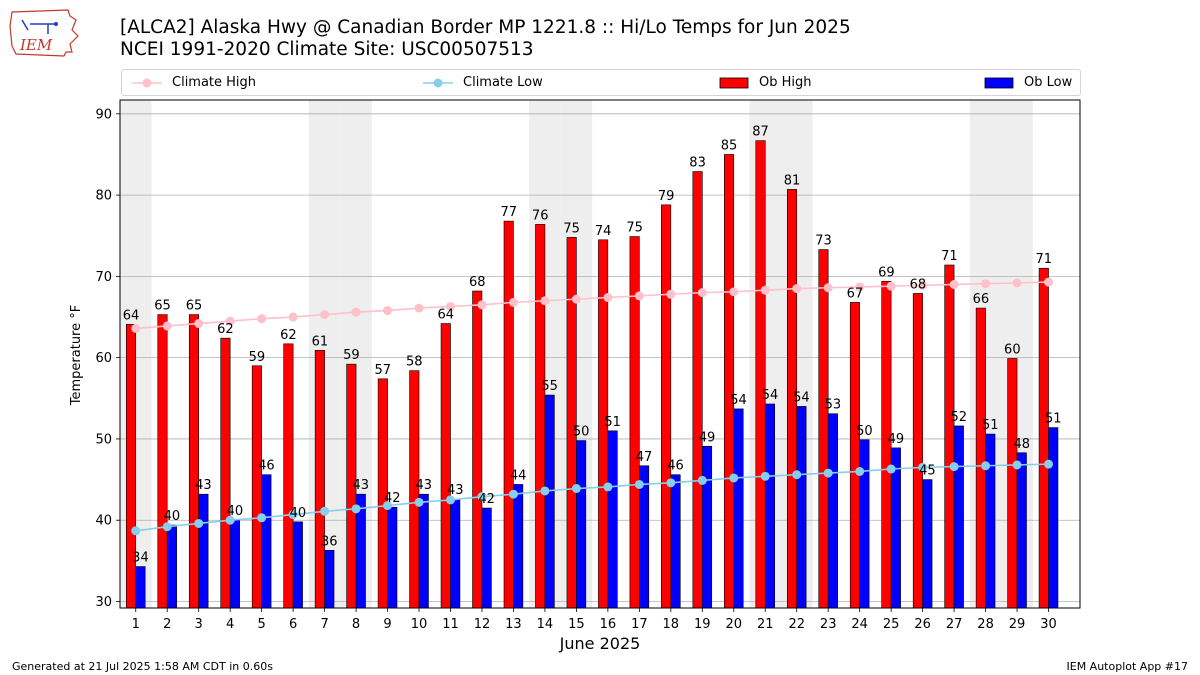  I want to click on ob-high-label: 87, so click(760, 132).